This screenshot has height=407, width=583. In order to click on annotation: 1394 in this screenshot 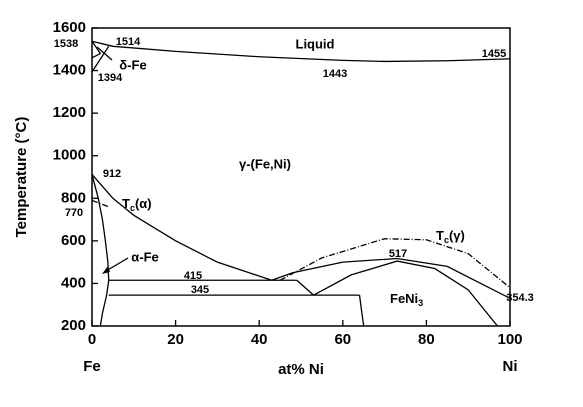, I will do `click(110, 78)`.